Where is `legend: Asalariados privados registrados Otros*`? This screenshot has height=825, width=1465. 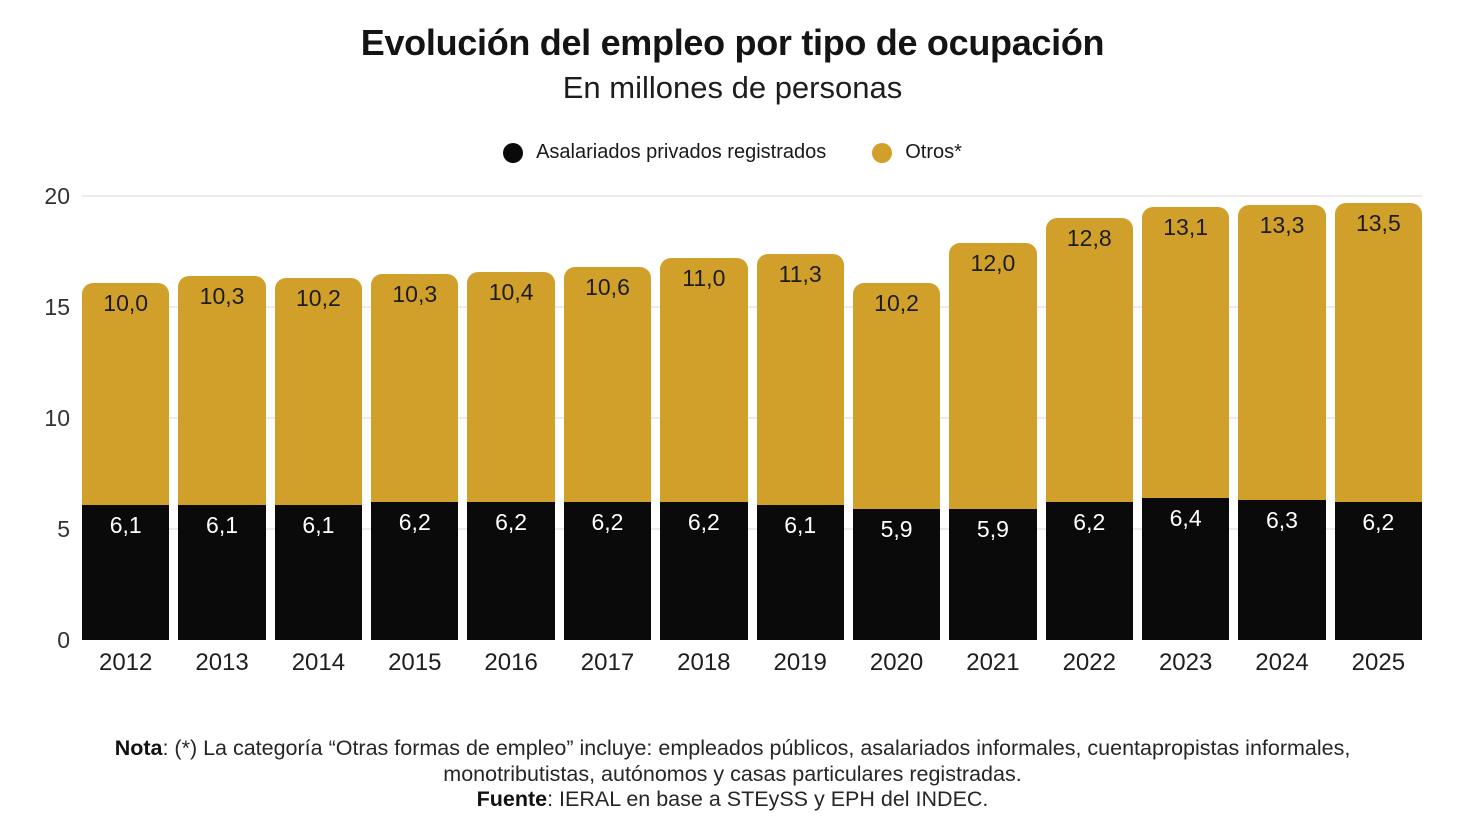
legend: Asalariados privados registrados Otros* is located at coordinates (732, 152).